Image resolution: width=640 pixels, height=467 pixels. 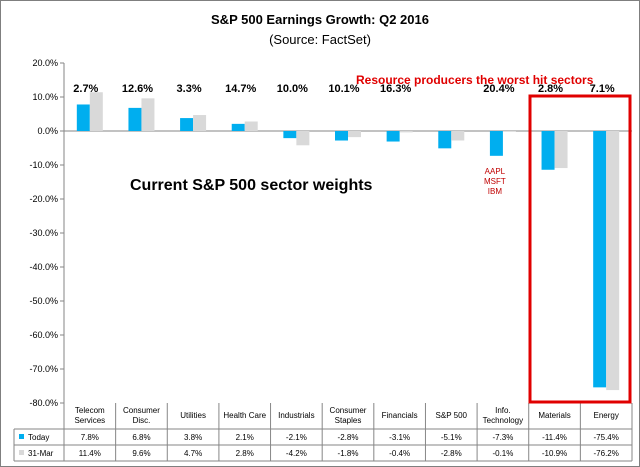 What do you see at coordinates (475, 80) in the screenshot?
I see `highlight-caption: Resource producers the worst hit sectors` at bounding box center [475, 80].